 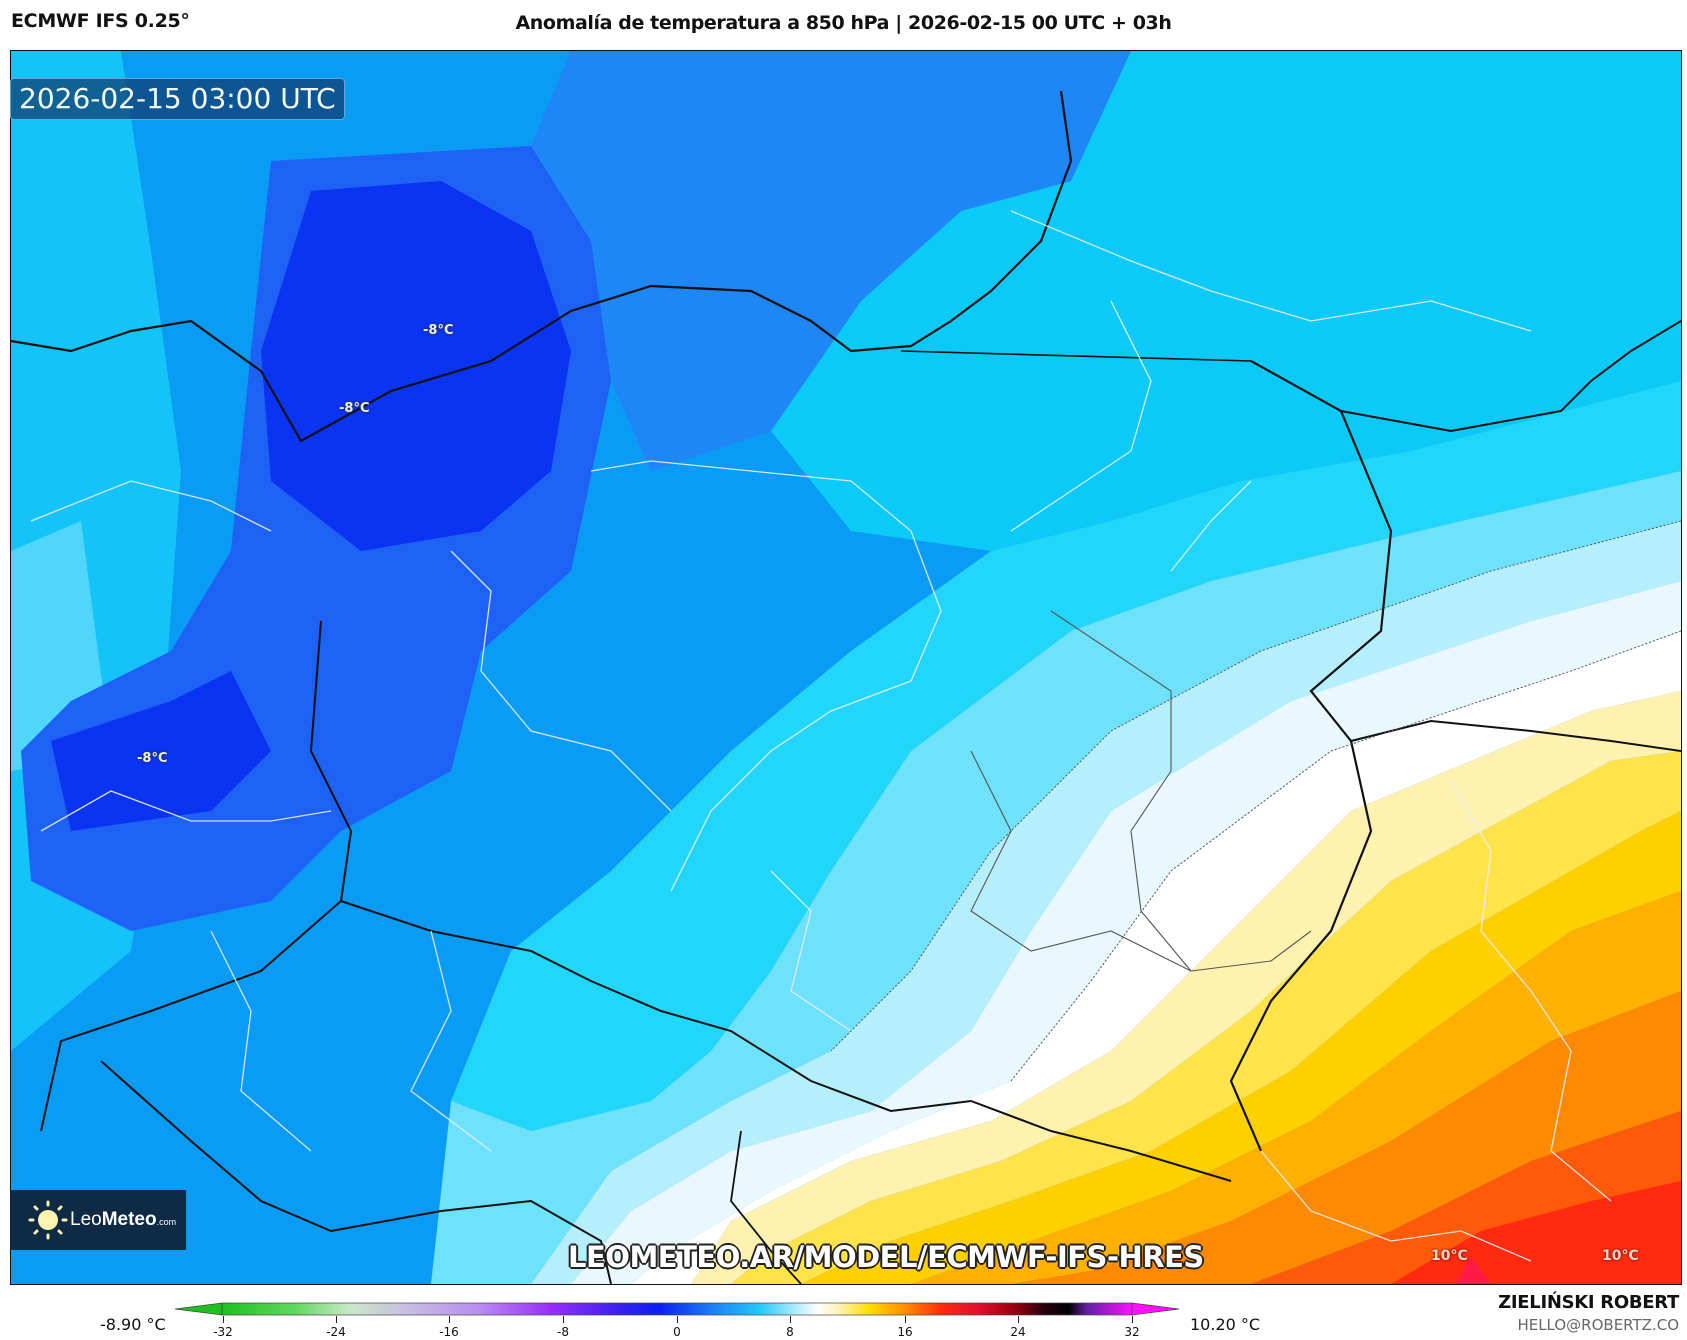 I want to click on colorbar-tick-label: 32, so click(x=1132, y=1332).